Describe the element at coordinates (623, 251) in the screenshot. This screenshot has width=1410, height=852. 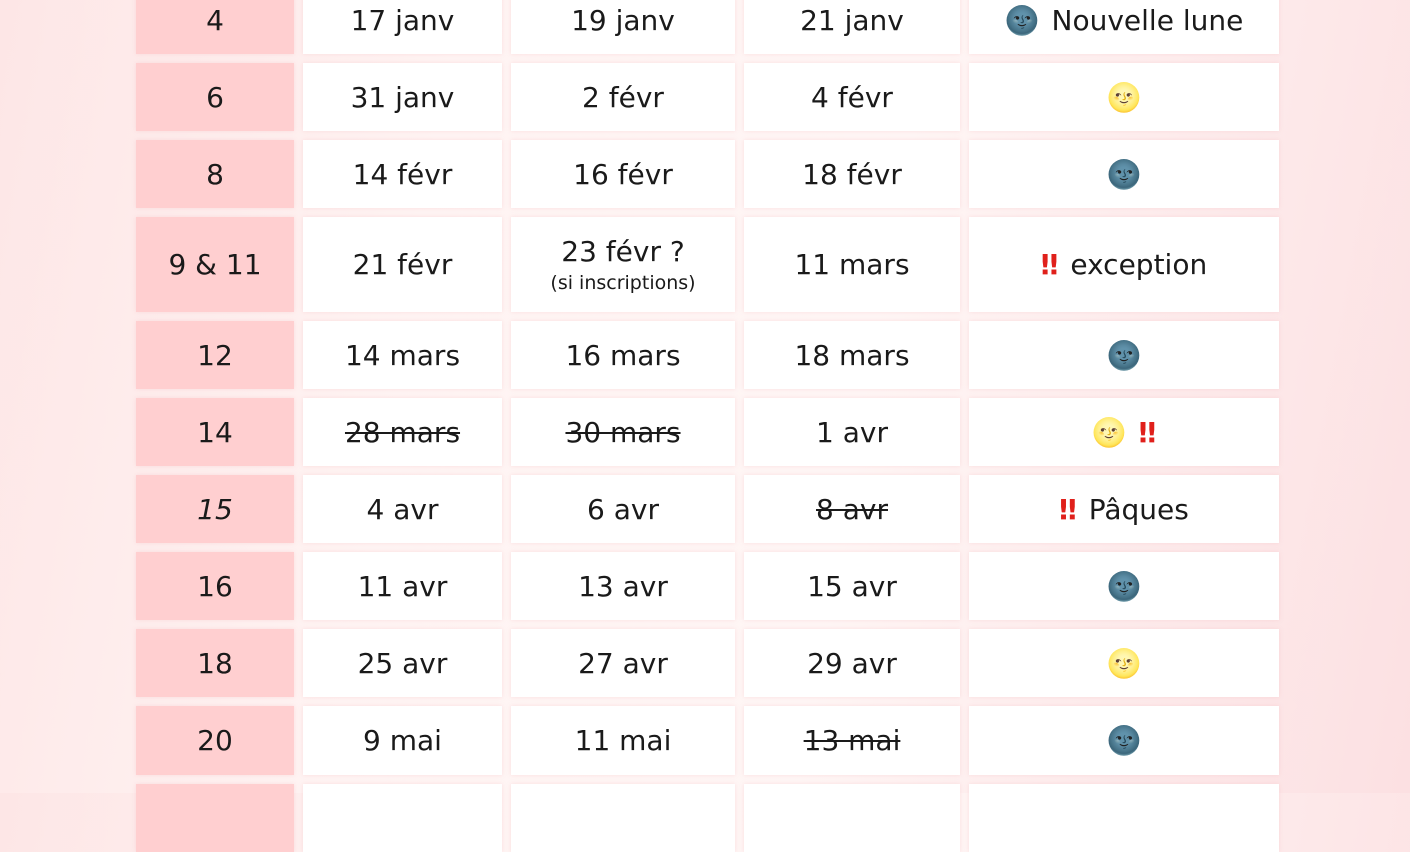
I see `date-text: 23 févr ?` at that location.